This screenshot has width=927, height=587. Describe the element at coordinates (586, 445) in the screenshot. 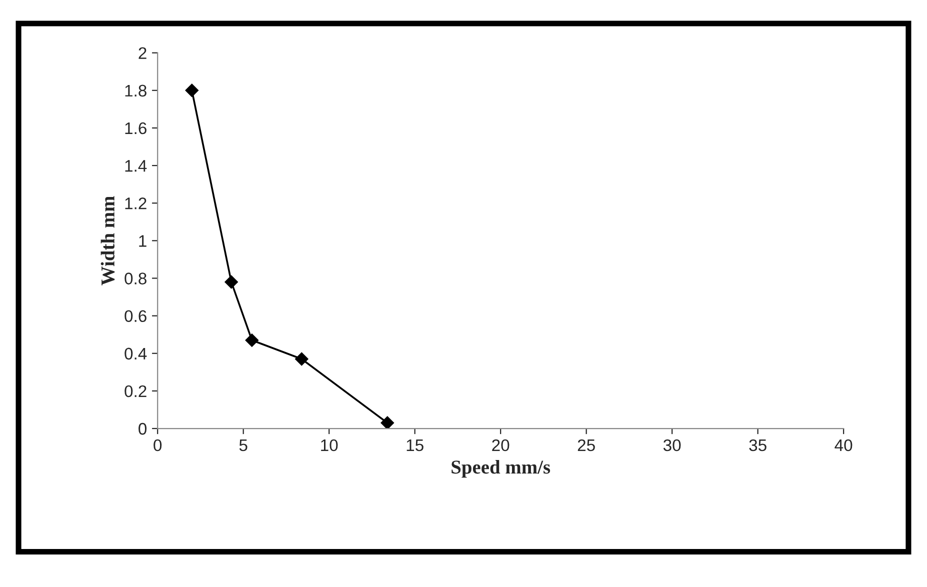

I see `x-tick-label: 25` at that location.